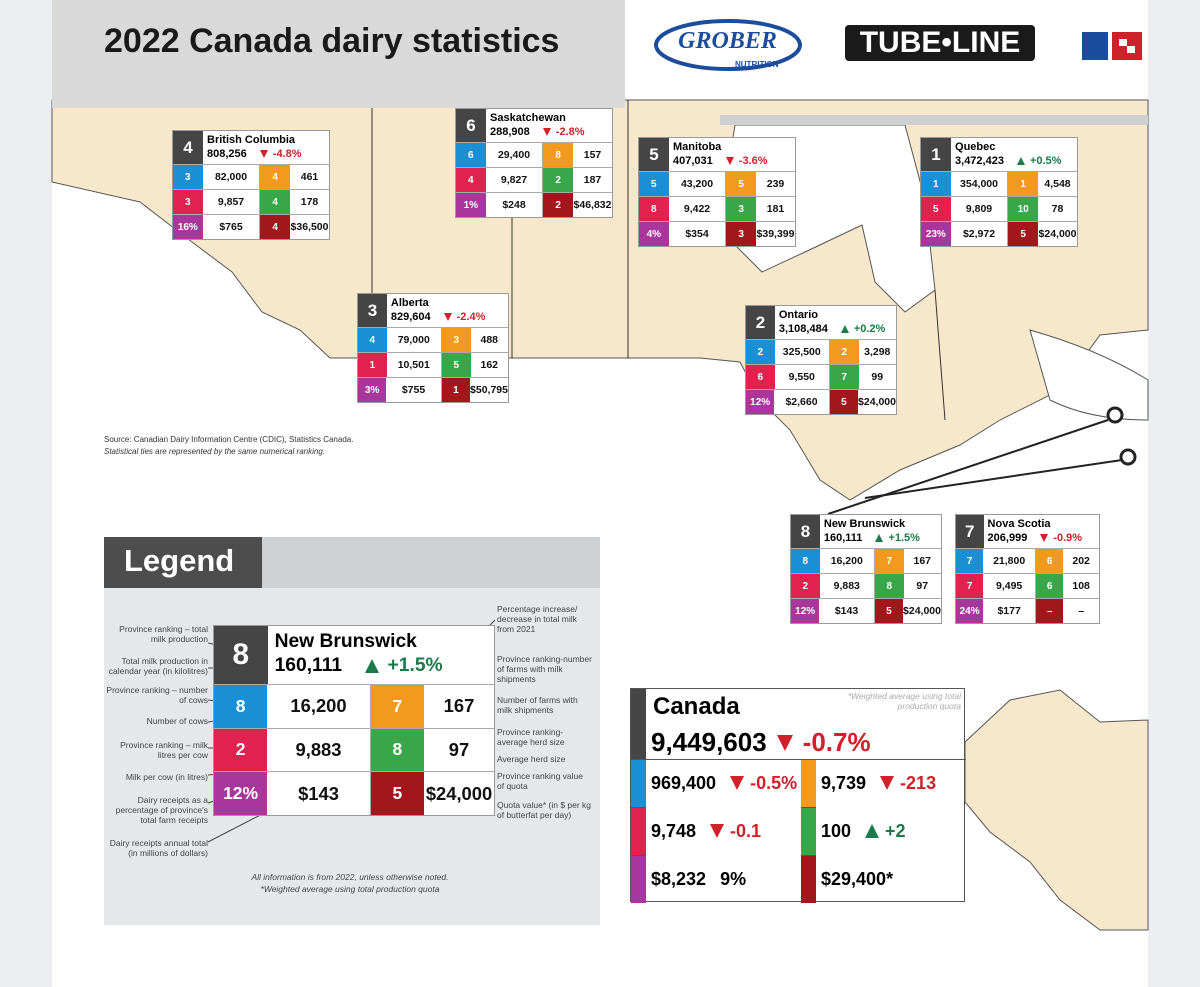 The image size is (1200, 987). What do you see at coordinates (717, 183) in the screenshot?
I see `card-row: 5 43,200 5 239` at bounding box center [717, 183].